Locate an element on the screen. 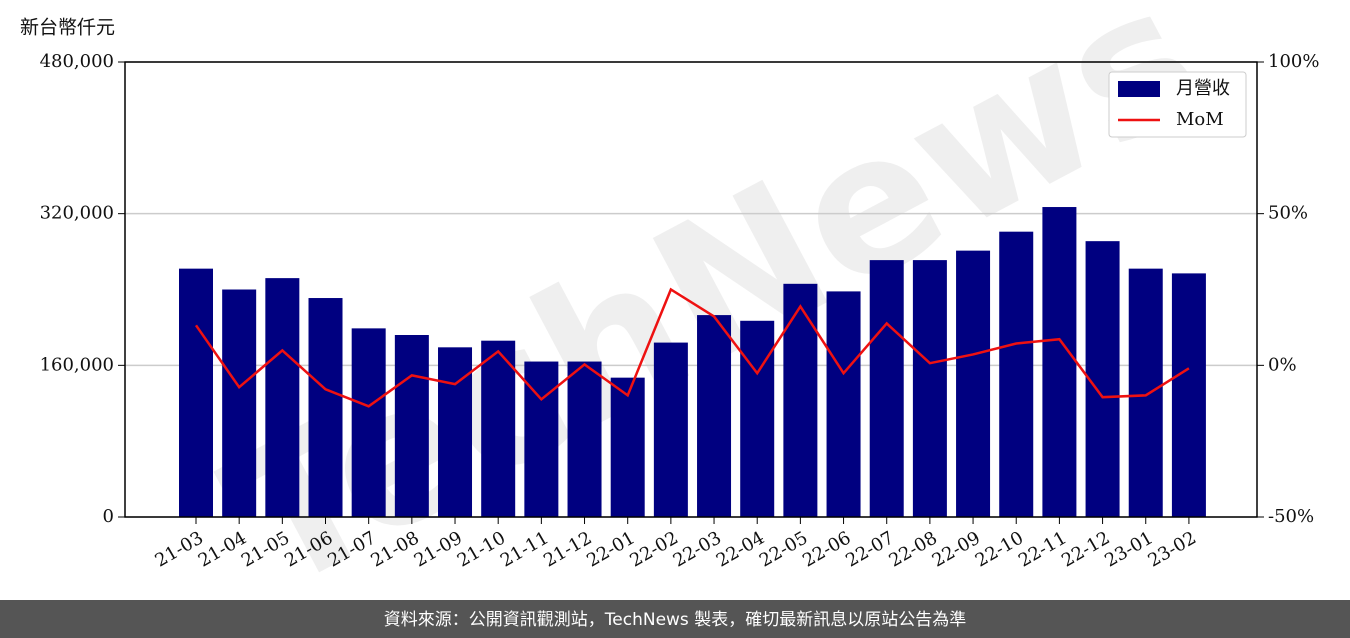 This screenshot has height=638, width=1350. y-tick-label: 0 is located at coordinates (108, 516).